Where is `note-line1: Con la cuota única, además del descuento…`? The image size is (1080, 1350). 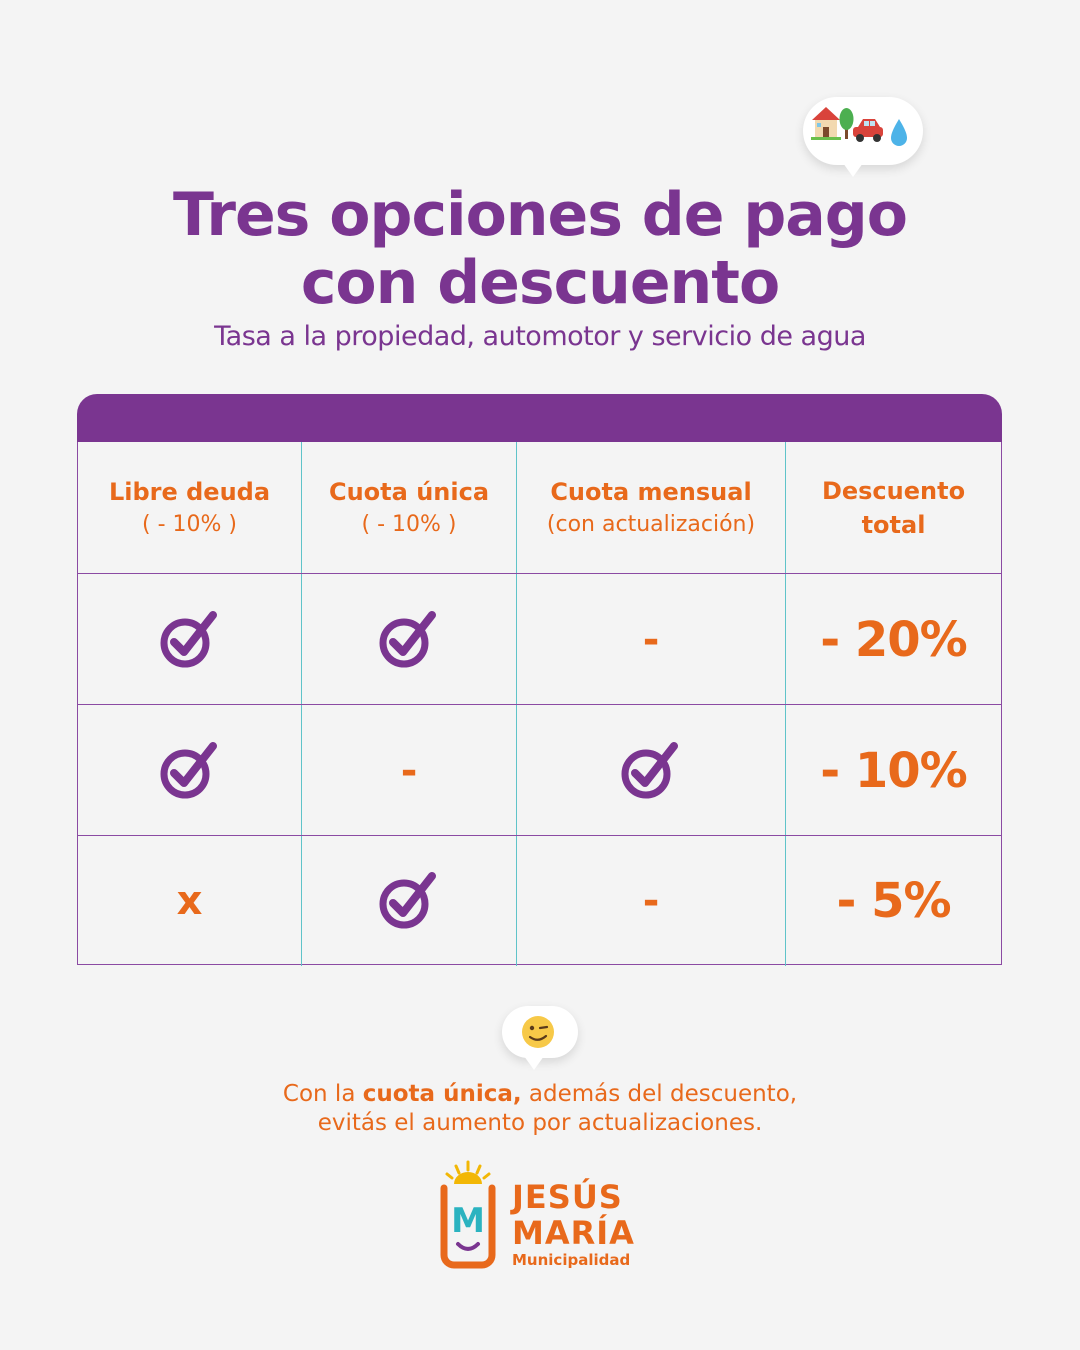 note-line1: Con la cuota única, además del descuento… is located at coordinates (540, 1094).